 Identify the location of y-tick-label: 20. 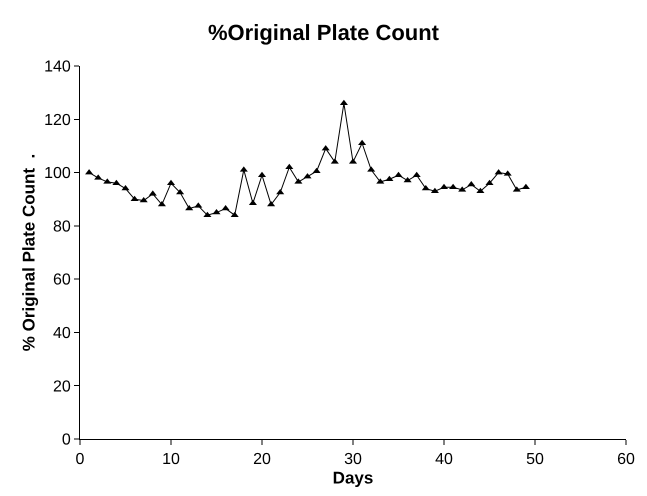
(62, 387).